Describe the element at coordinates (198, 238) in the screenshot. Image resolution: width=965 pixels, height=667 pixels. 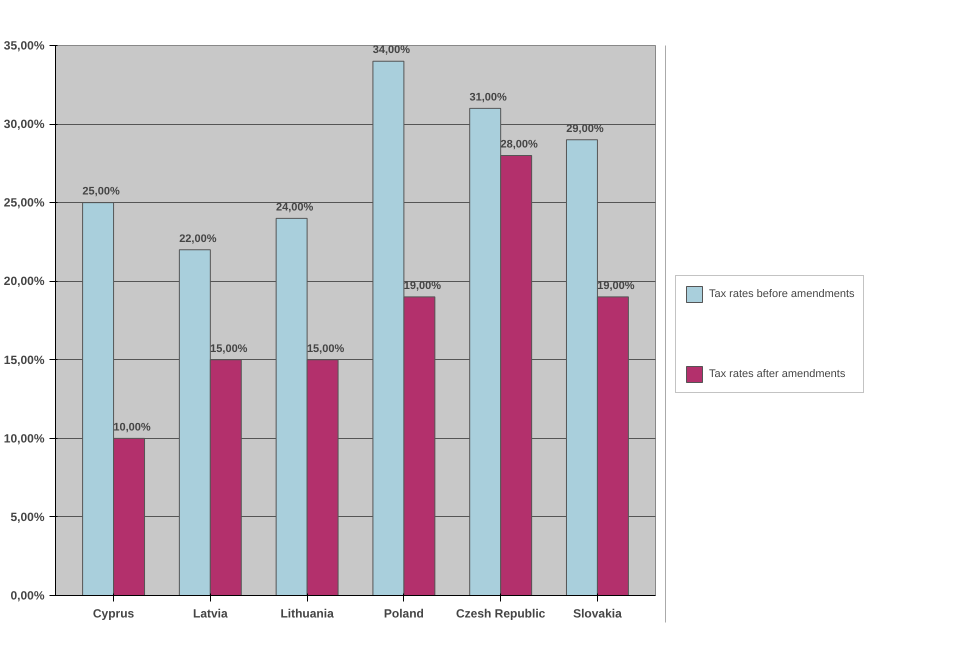
I see `data-label: 22,00%` at that location.